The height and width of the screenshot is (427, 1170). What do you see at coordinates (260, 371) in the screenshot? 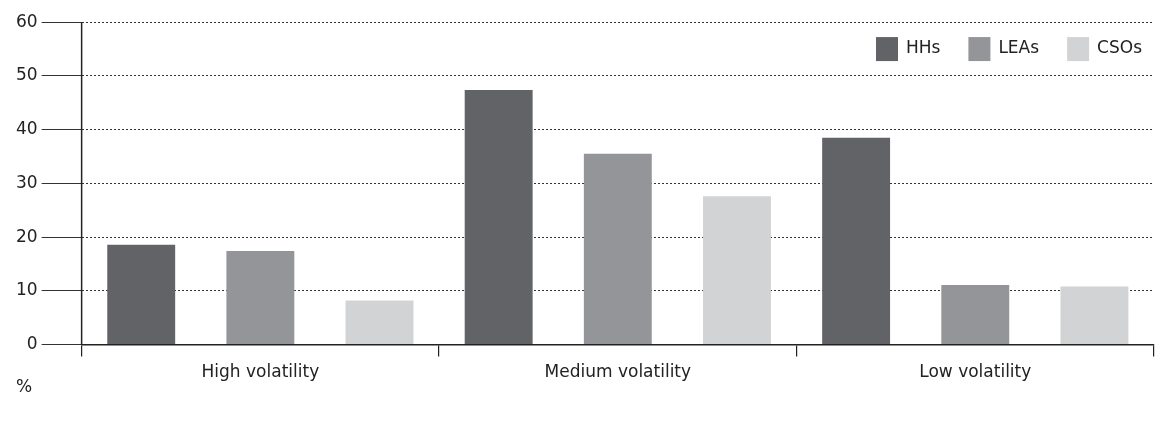
I see `x-tick-label: High volatility` at bounding box center [260, 371].